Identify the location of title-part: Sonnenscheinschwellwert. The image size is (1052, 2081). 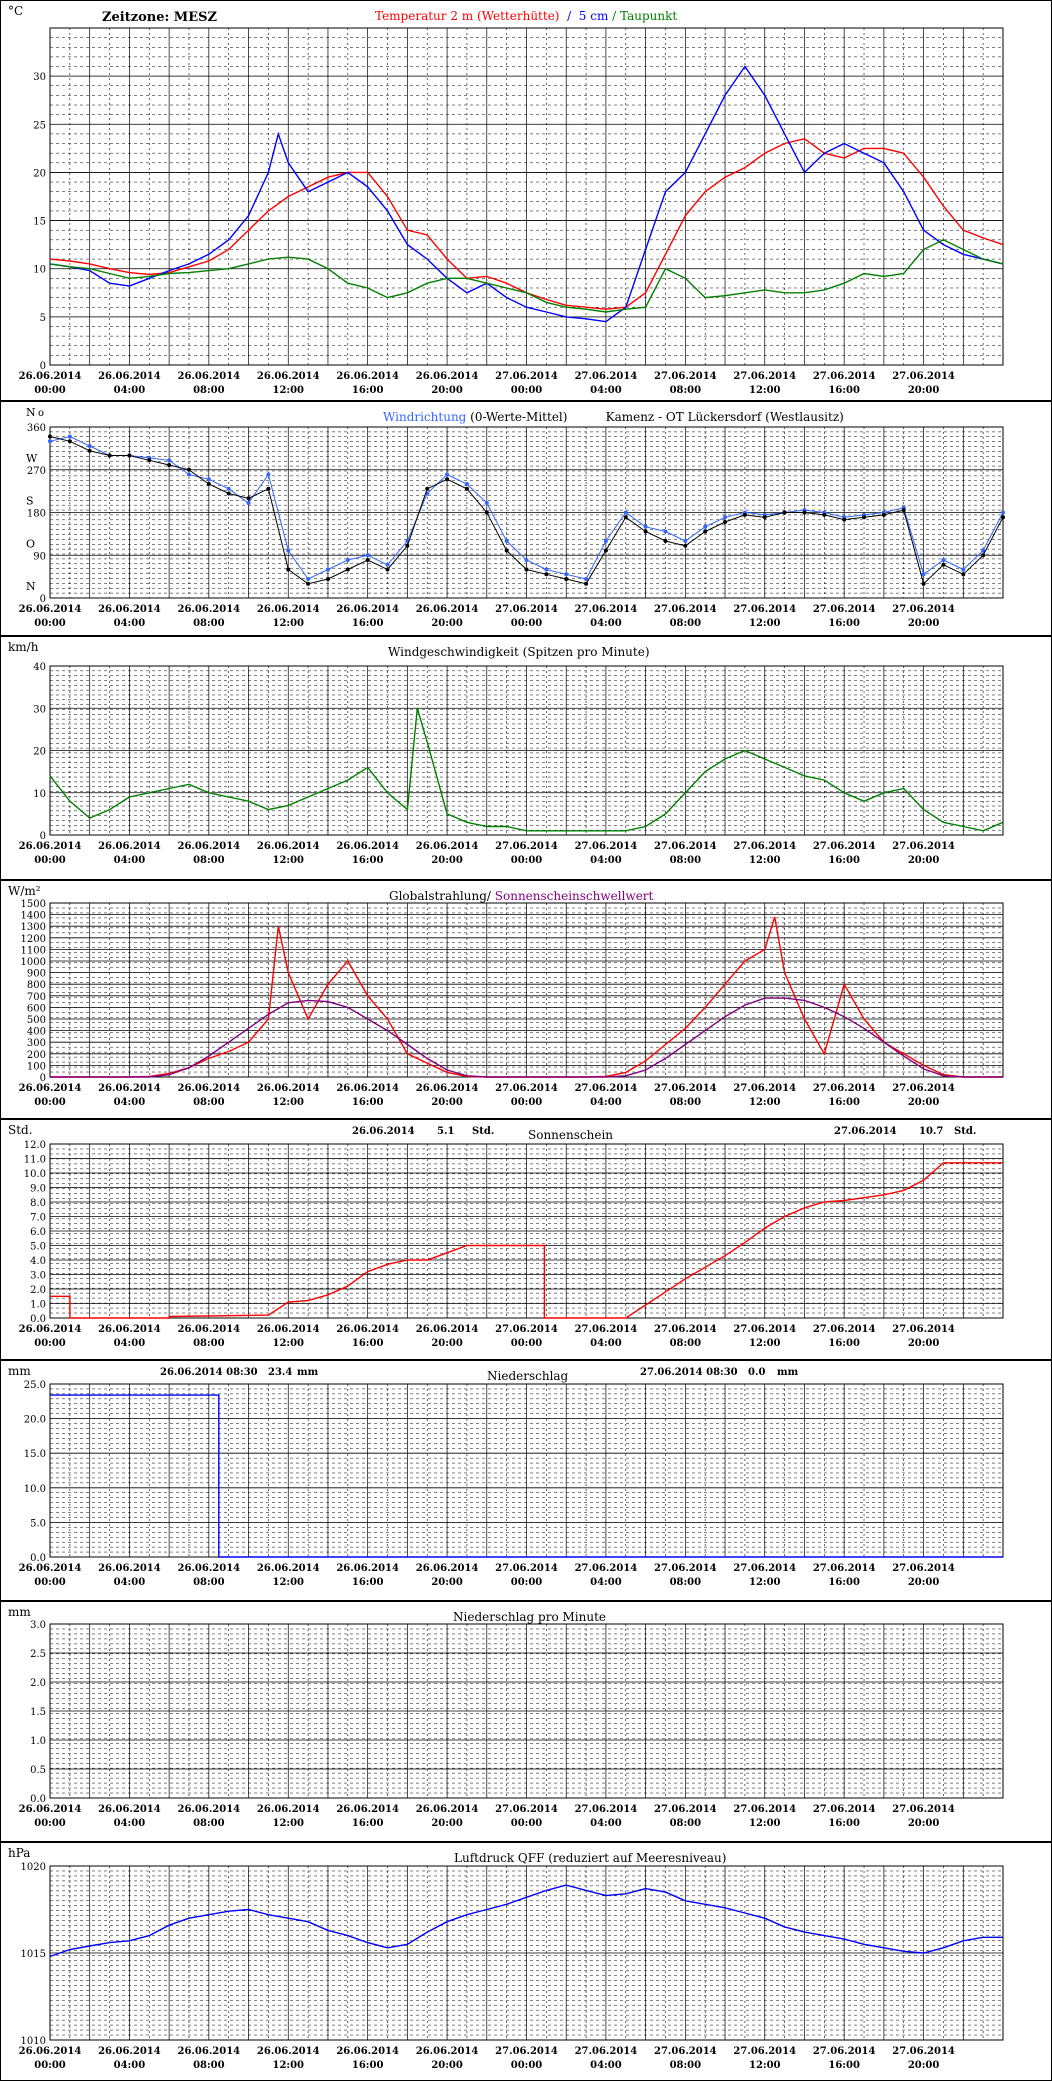
(574, 896).